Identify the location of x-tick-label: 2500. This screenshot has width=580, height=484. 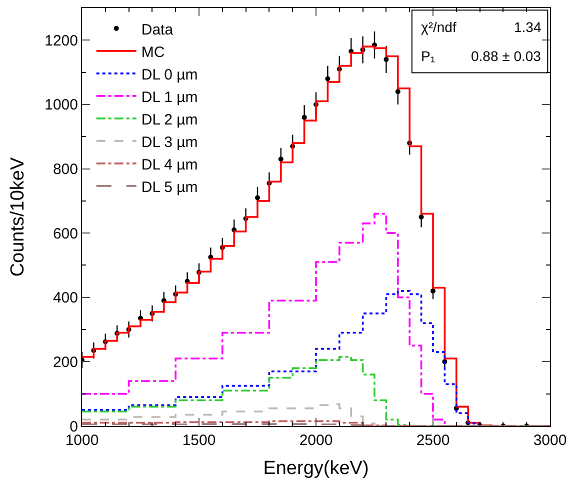
(433, 440).